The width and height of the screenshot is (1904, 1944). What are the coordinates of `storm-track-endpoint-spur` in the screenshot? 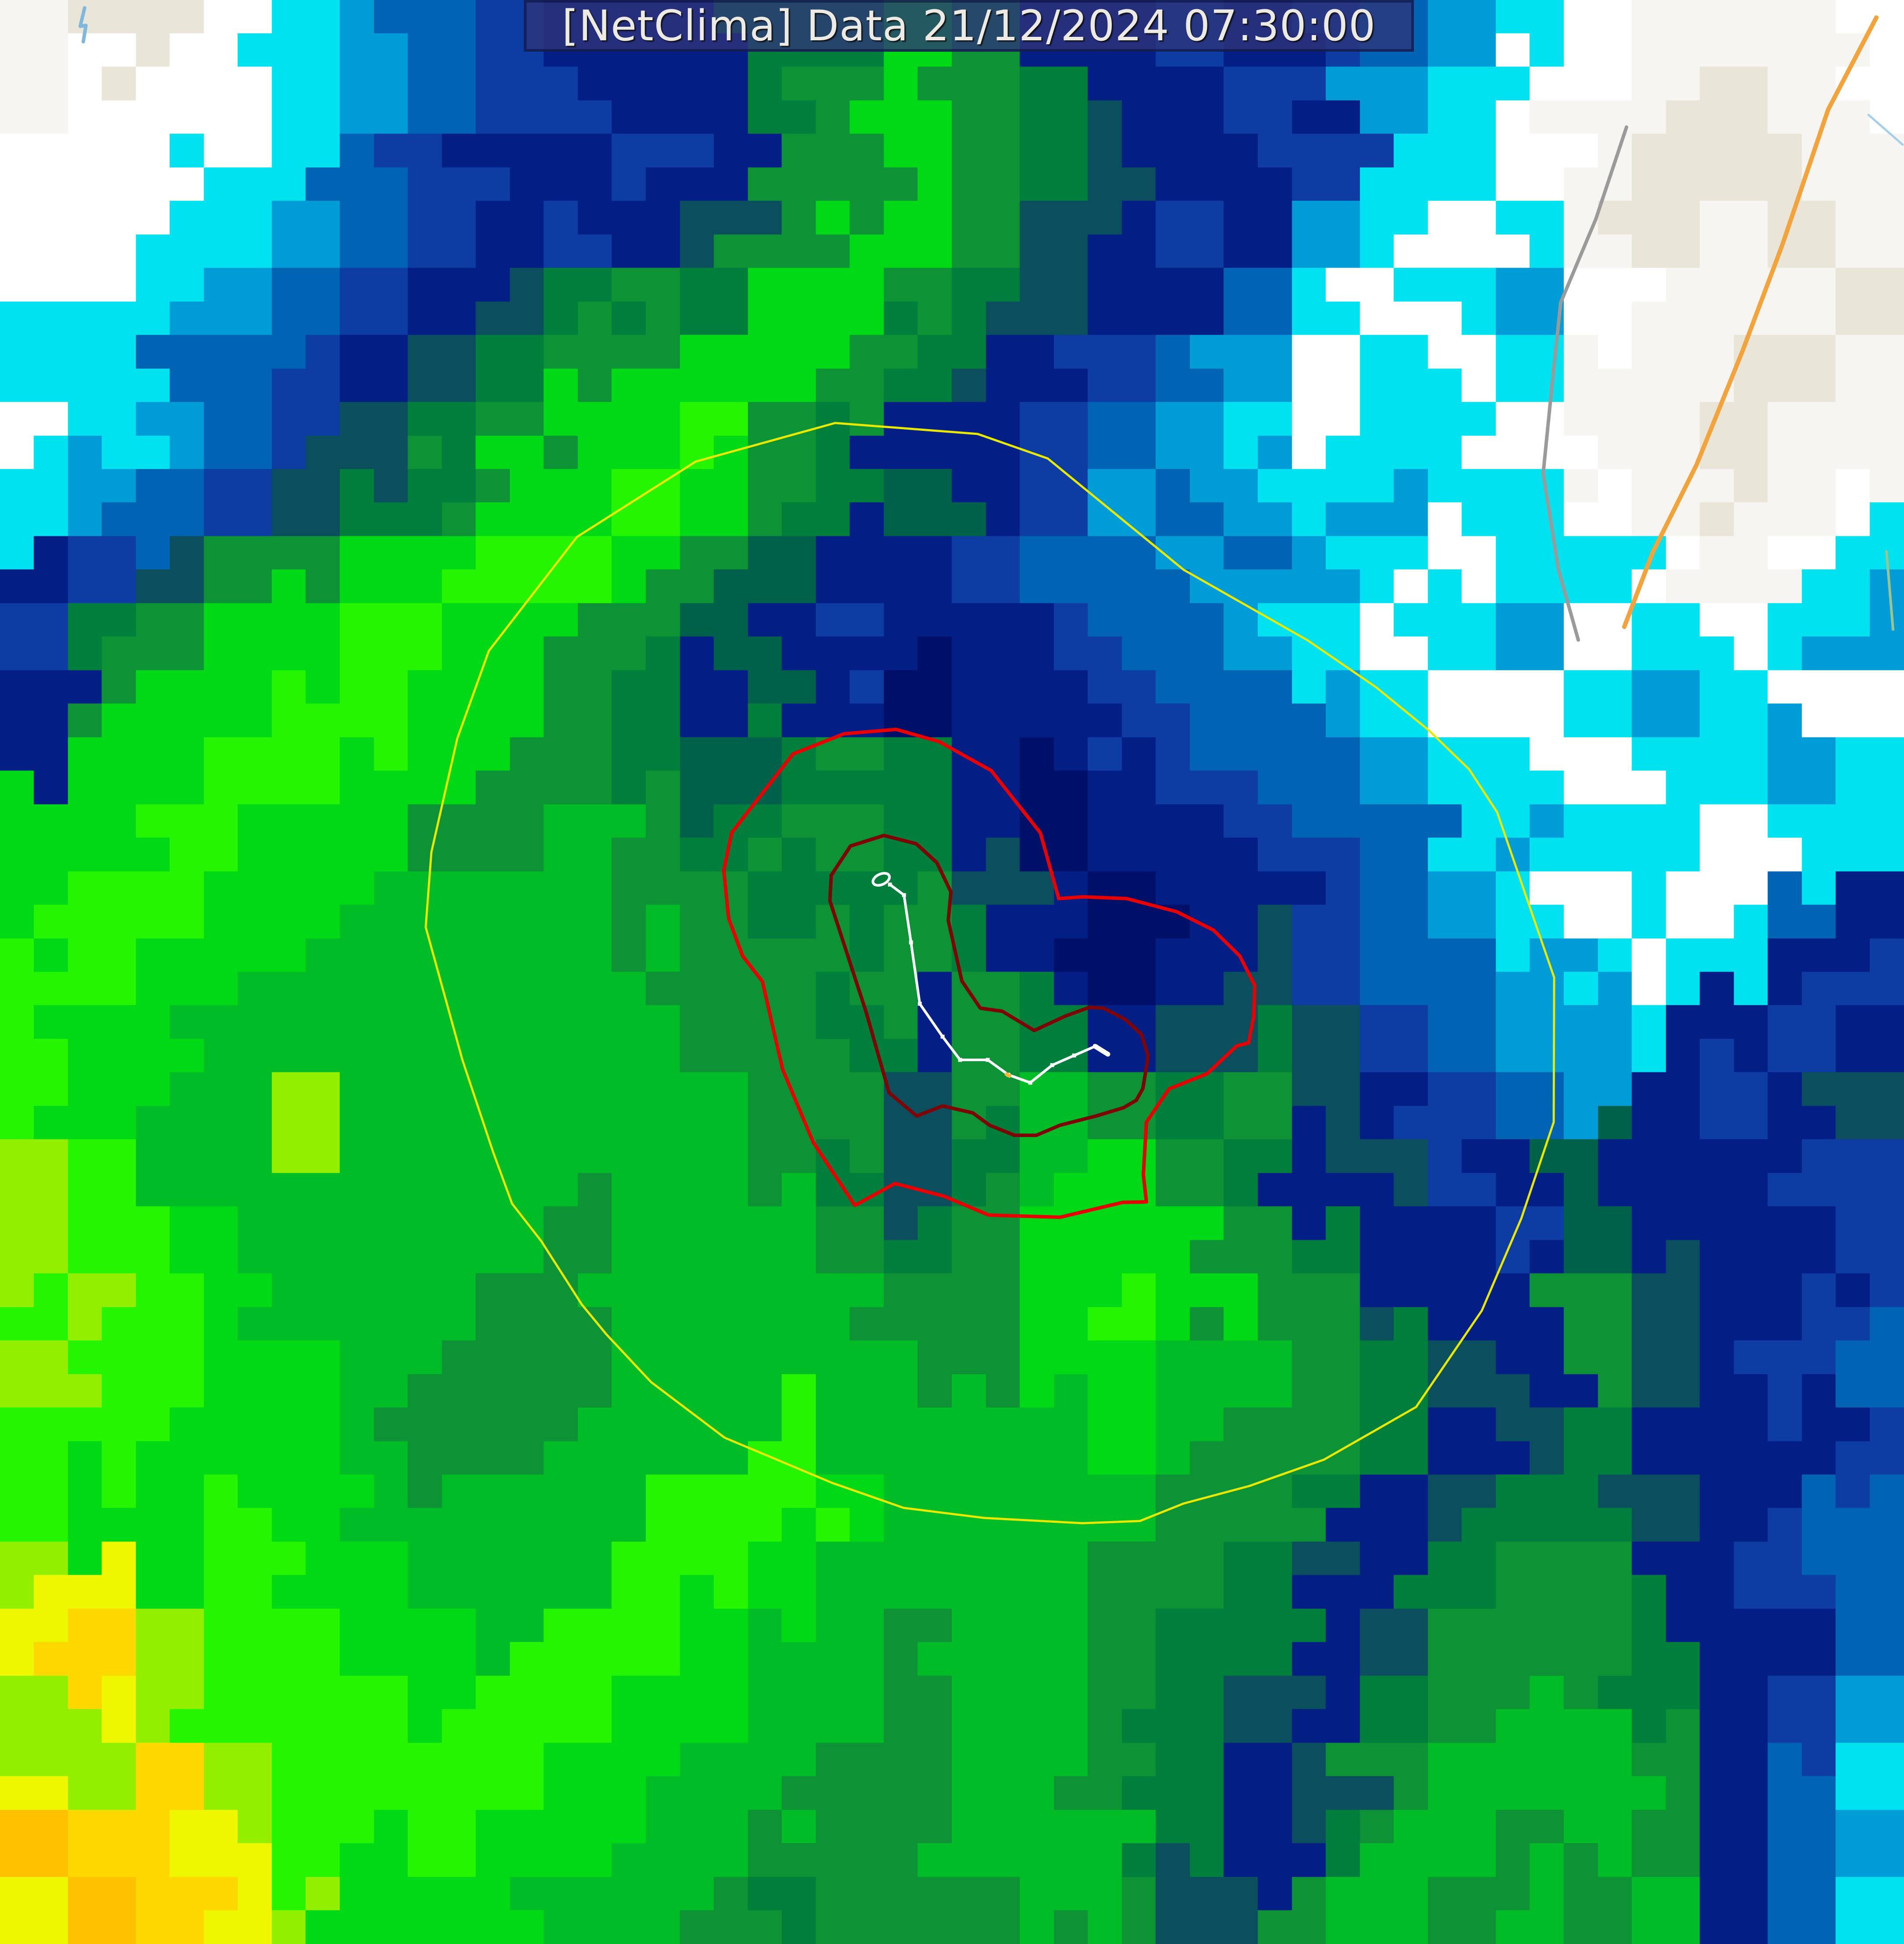 It's located at (1101, 1050).